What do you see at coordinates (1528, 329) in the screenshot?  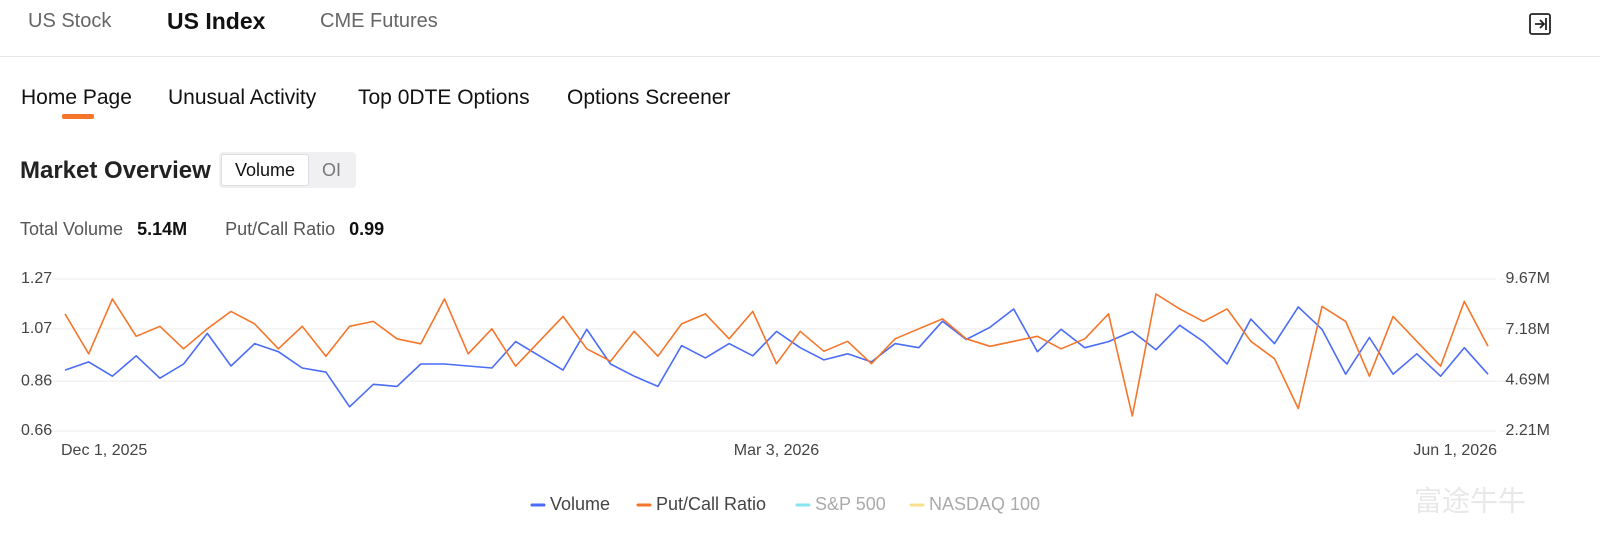 I see `y2-tick-label: 7.18M` at bounding box center [1528, 329].